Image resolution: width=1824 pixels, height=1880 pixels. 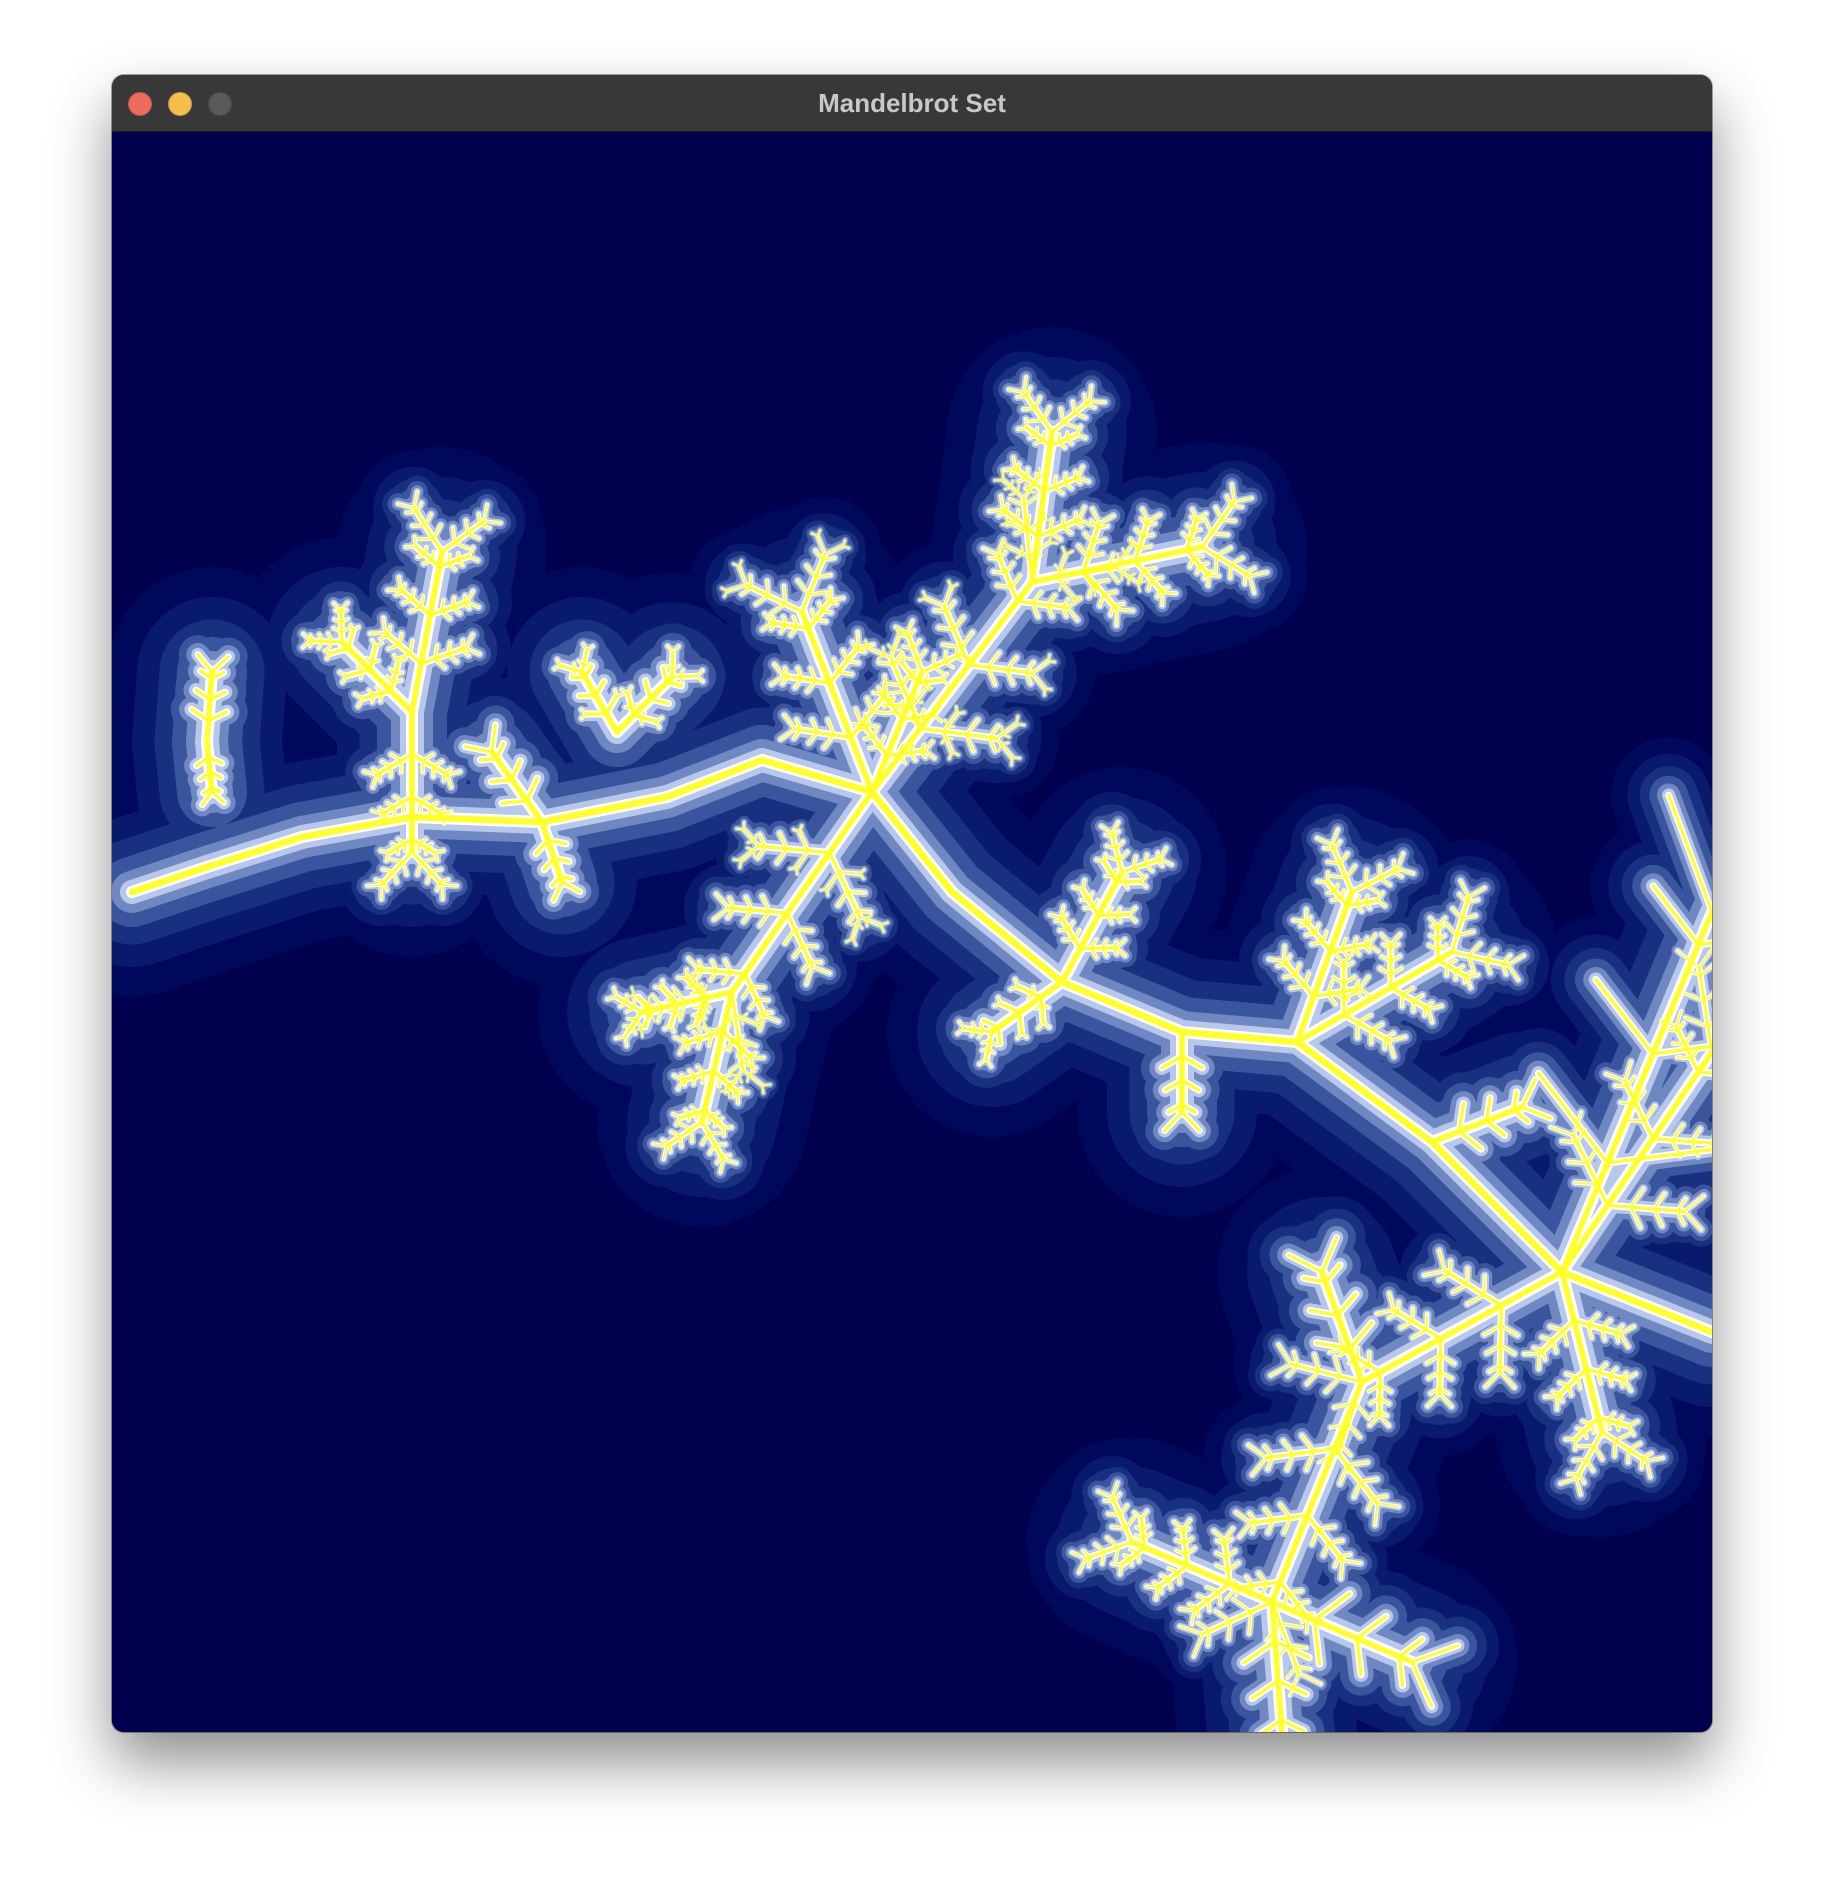 I want to click on minimize-button, so click(x=180, y=104).